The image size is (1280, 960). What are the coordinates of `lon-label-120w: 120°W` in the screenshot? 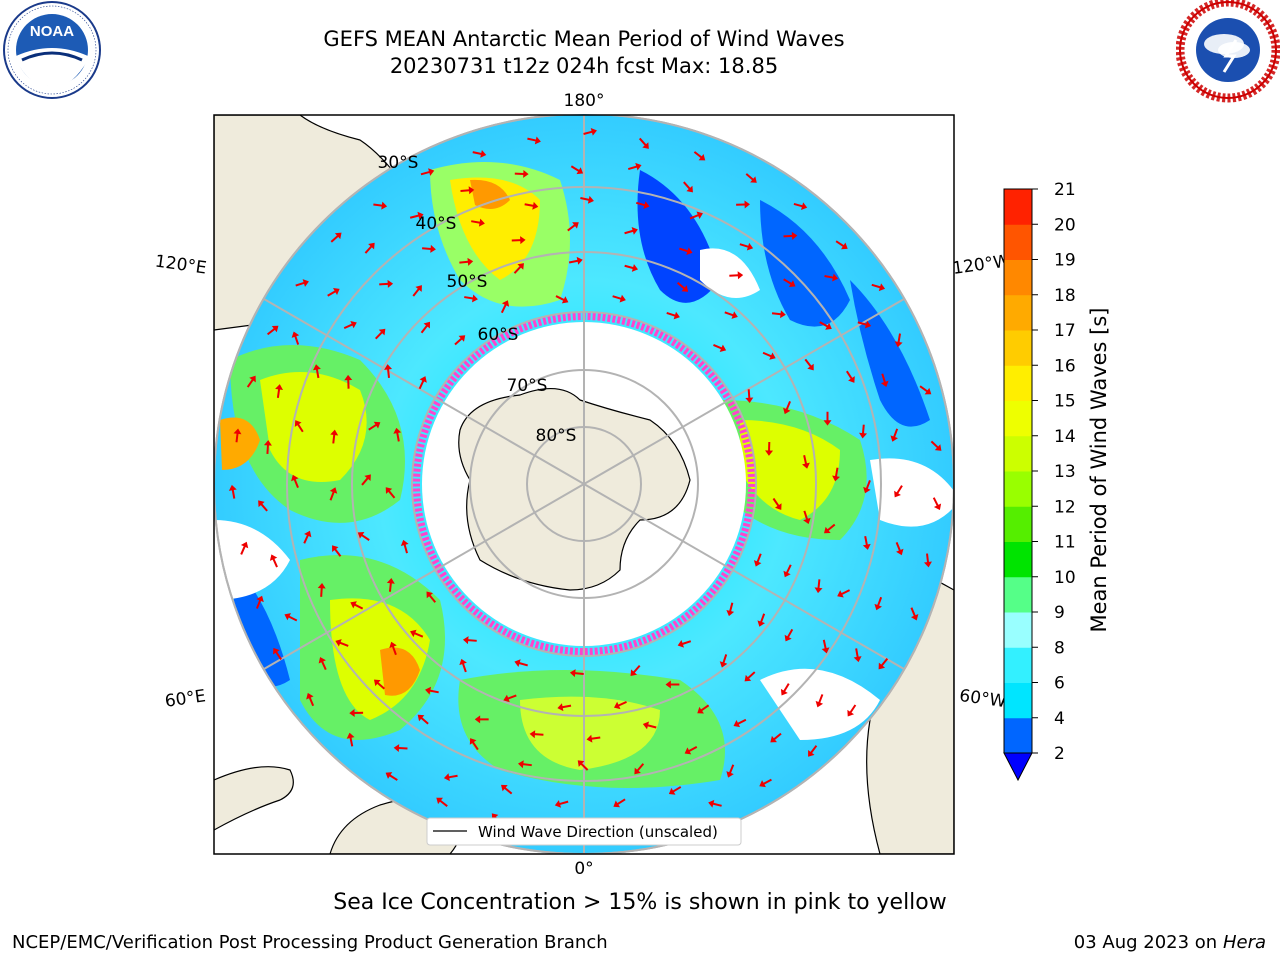 It's located at (981, 265).